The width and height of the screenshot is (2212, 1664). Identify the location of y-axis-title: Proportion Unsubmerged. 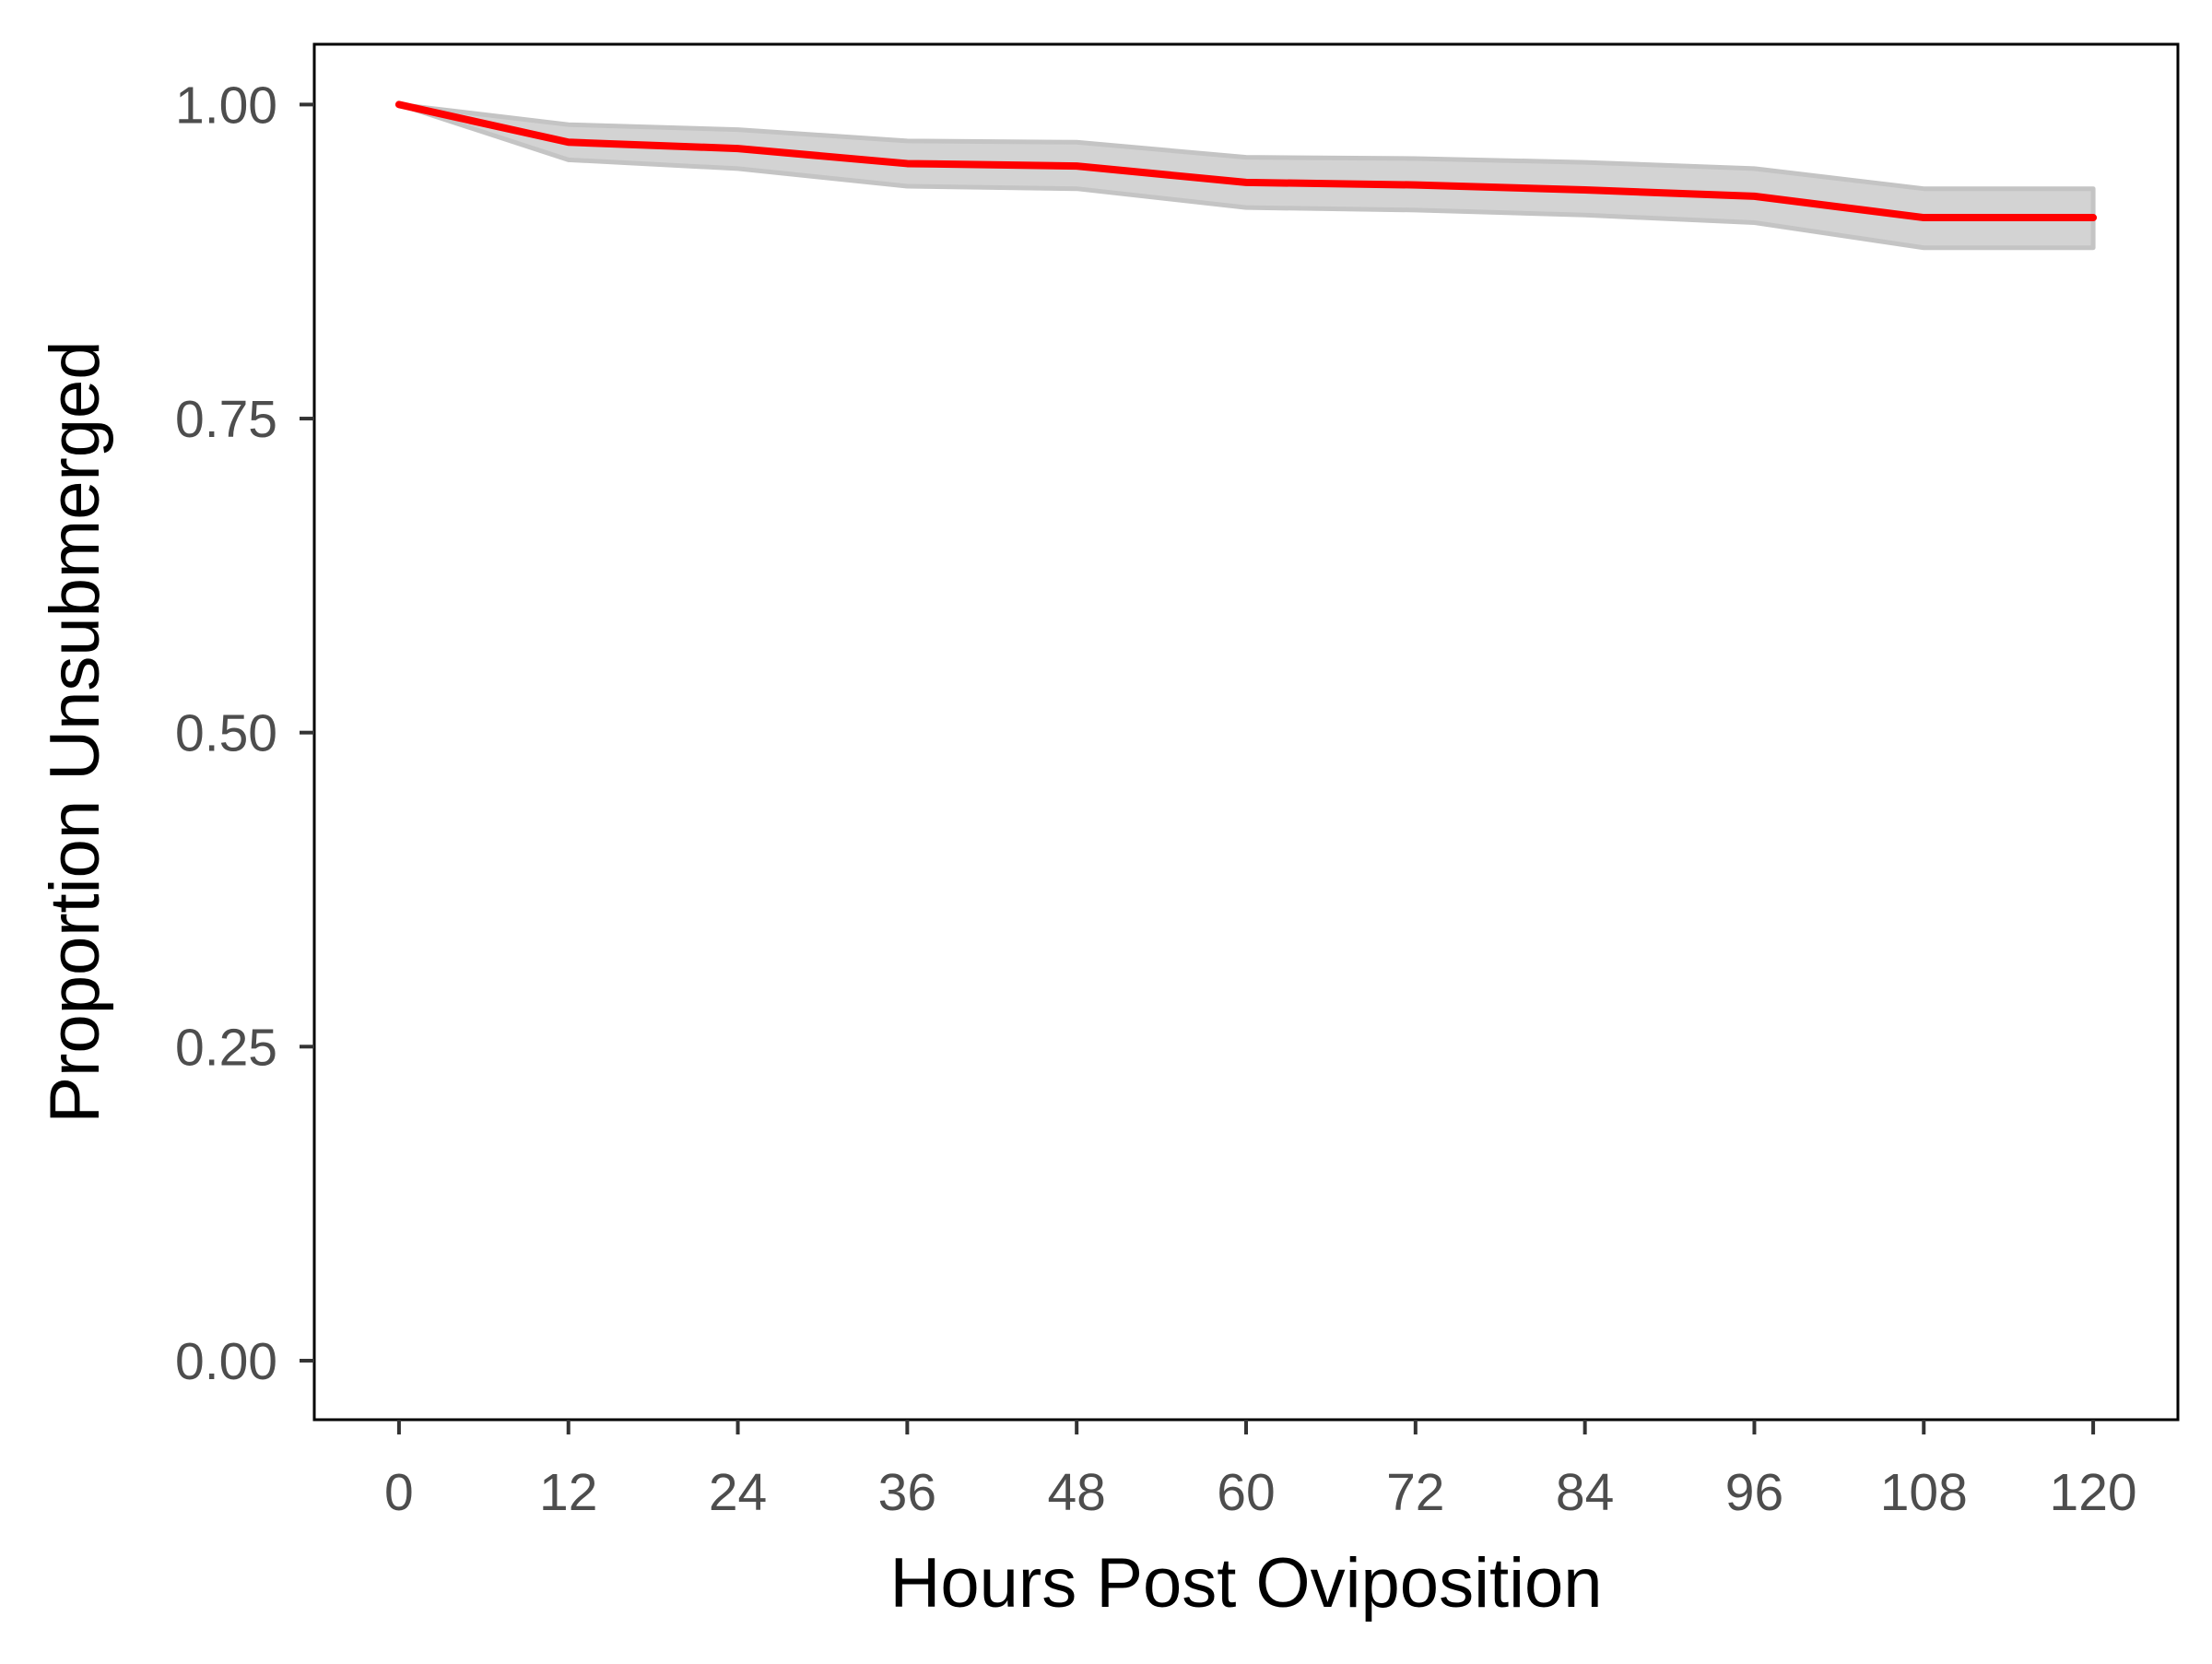
(75, 731).